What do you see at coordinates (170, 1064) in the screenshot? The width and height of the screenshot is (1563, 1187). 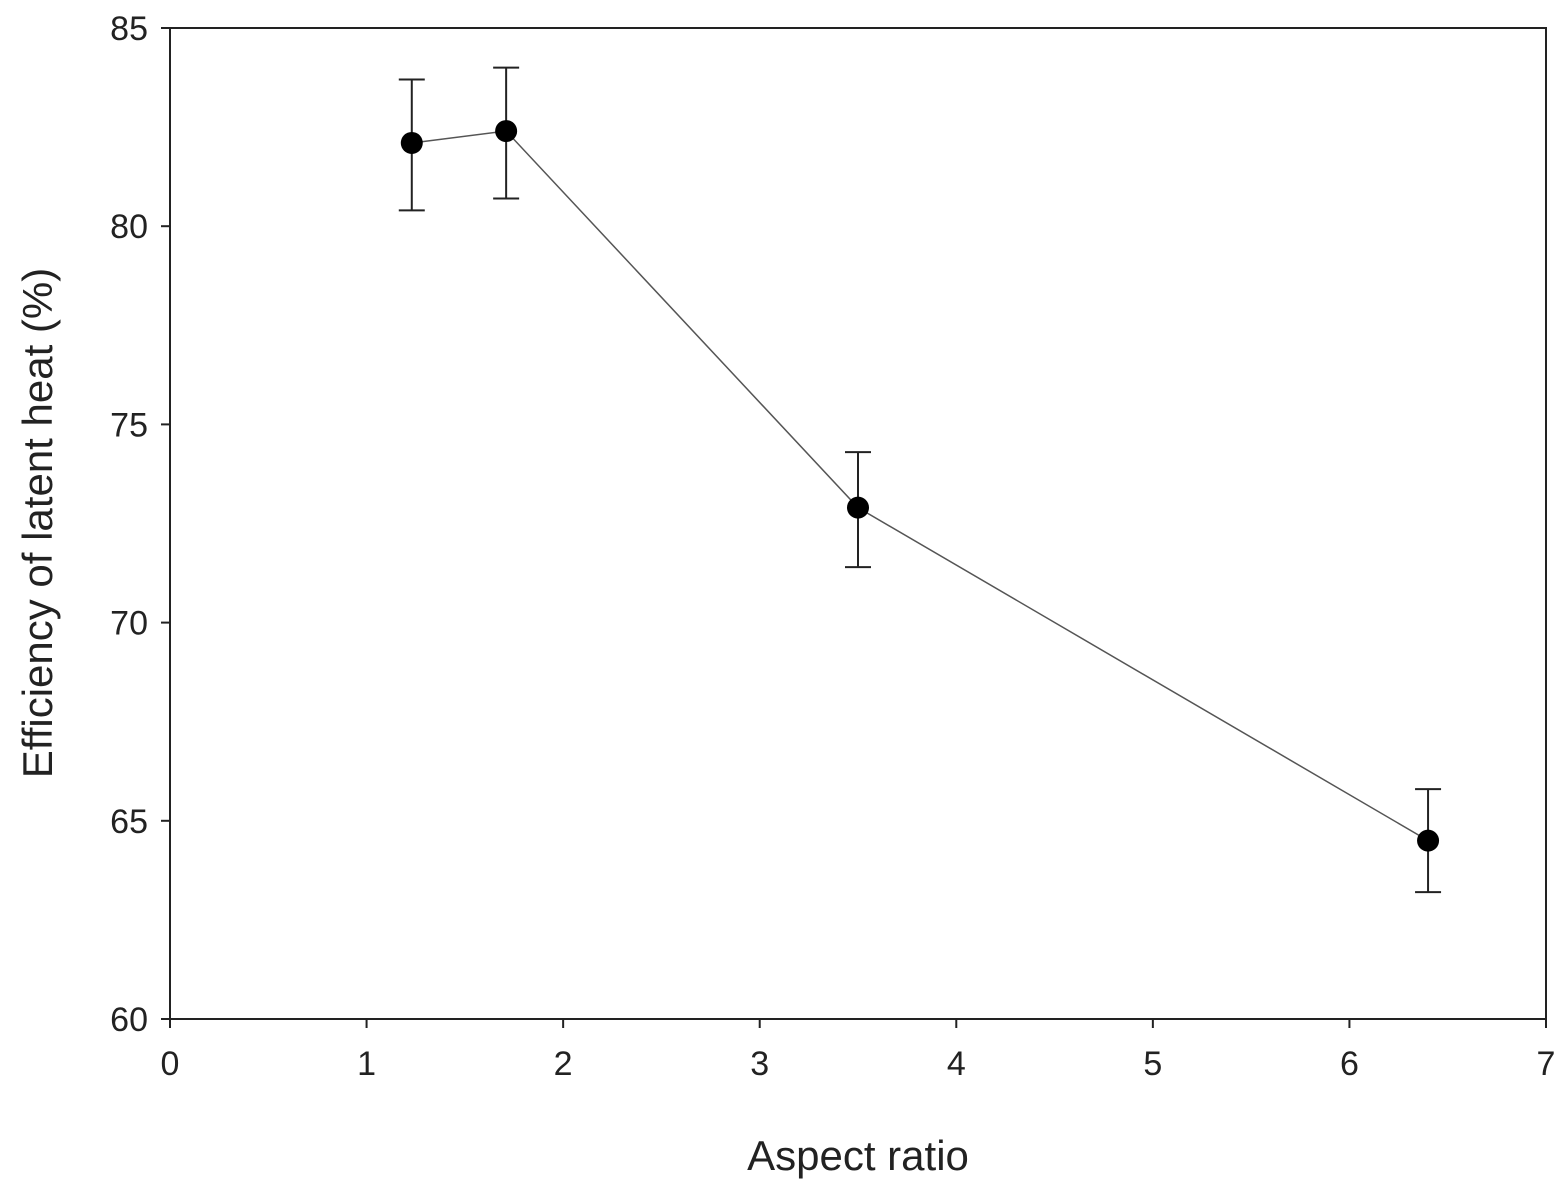 I see `x-tick-label-0: 0` at bounding box center [170, 1064].